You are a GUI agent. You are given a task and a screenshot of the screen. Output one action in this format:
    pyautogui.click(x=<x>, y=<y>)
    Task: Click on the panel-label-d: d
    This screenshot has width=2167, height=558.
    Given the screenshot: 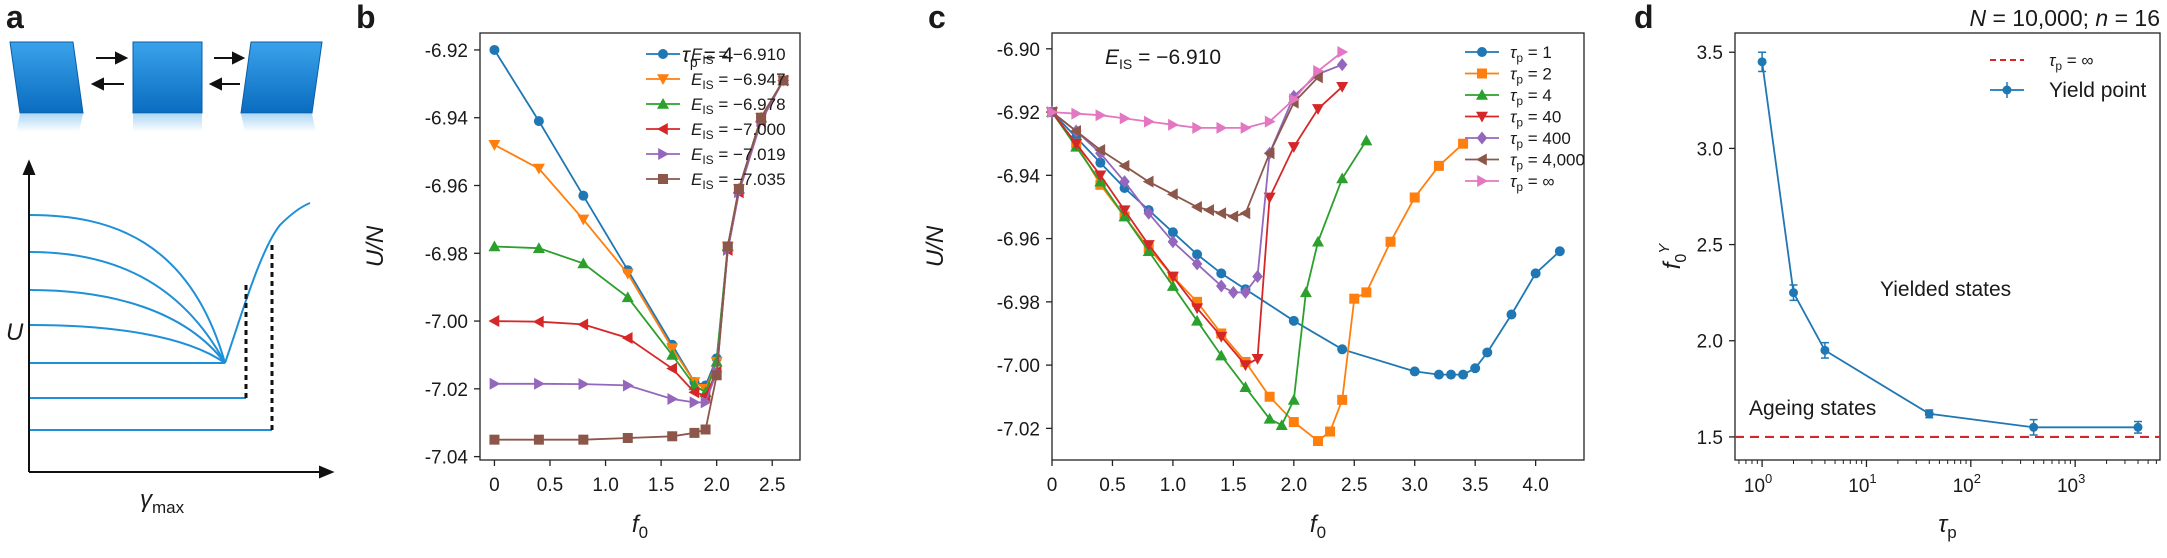 What is the action you would take?
    pyautogui.click(x=1644, y=17)
    